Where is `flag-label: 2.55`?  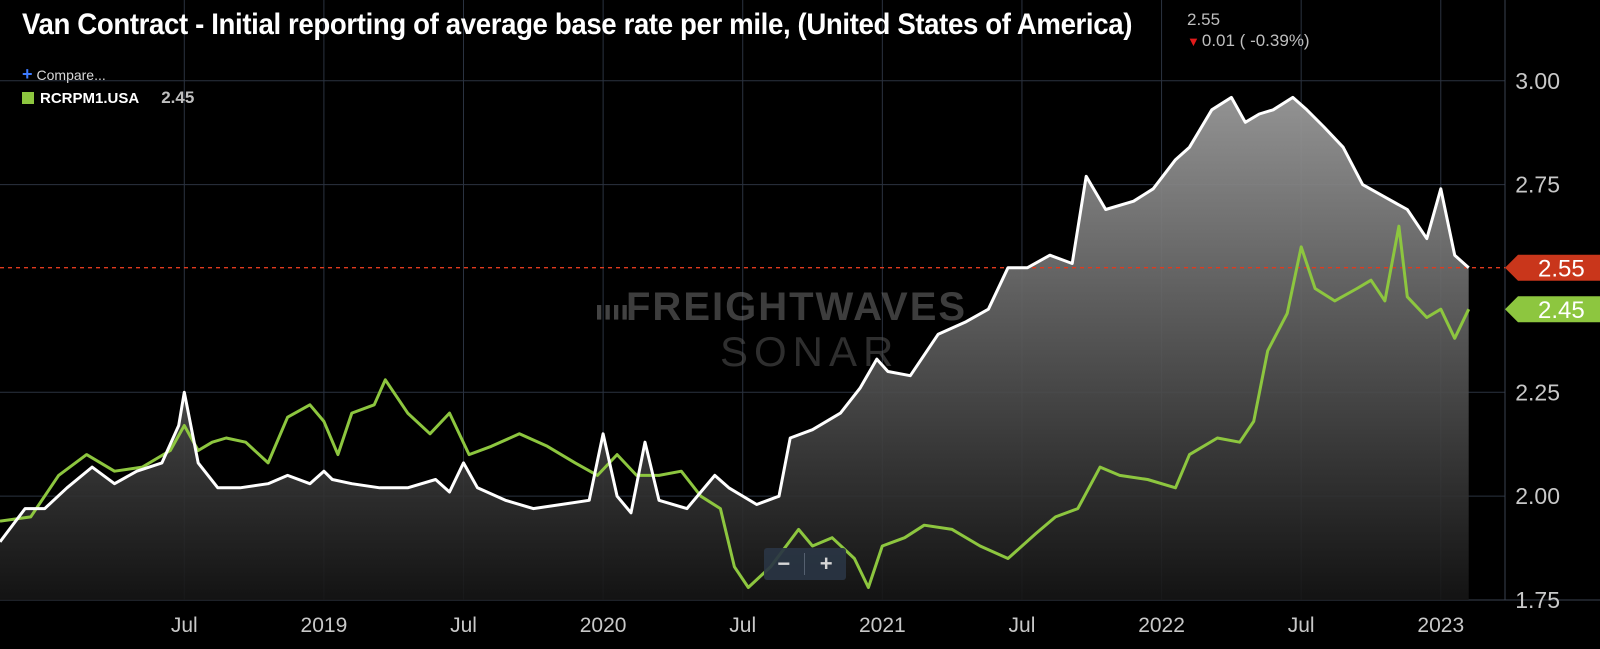
flag-label: 2.55 is located at coordinates (1561, 269).